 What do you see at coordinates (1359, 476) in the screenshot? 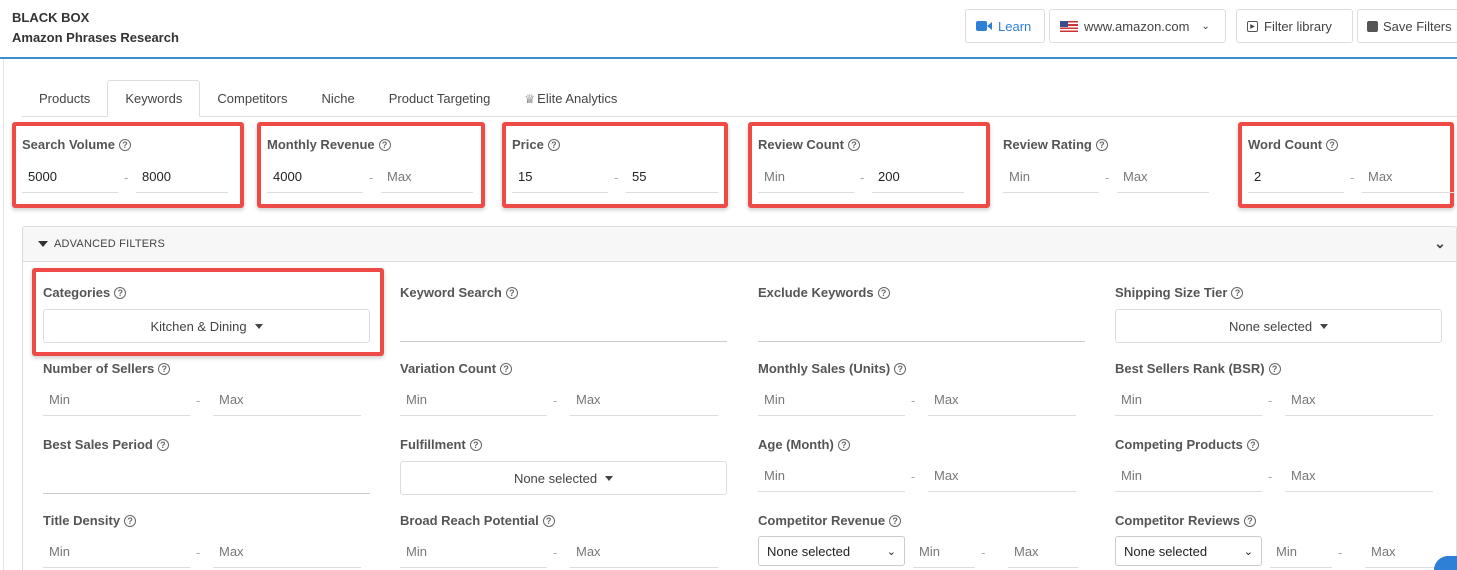
I see `competing_products-max-input: Max` at bounding box center [1359, 476].